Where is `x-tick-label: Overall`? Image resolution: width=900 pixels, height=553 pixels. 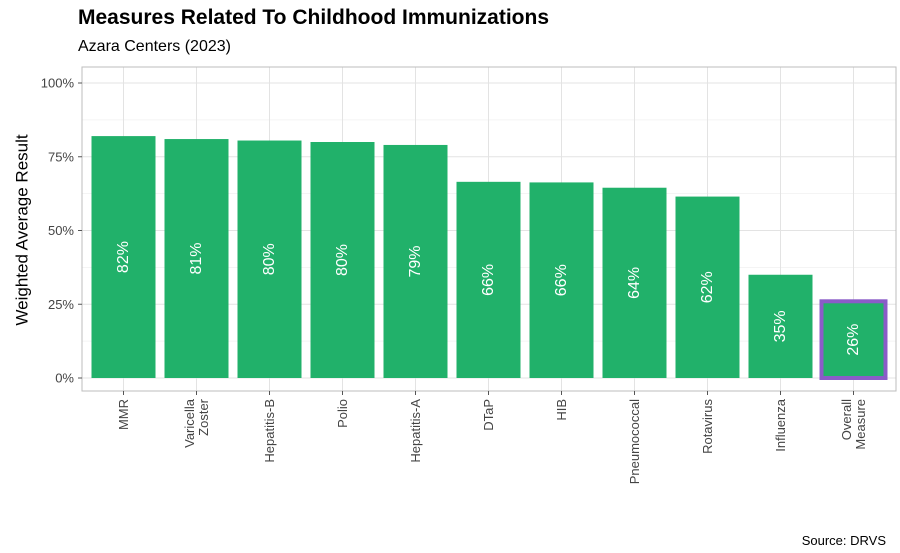 x-tick-label: Overall is located at coordinates (846, 419).